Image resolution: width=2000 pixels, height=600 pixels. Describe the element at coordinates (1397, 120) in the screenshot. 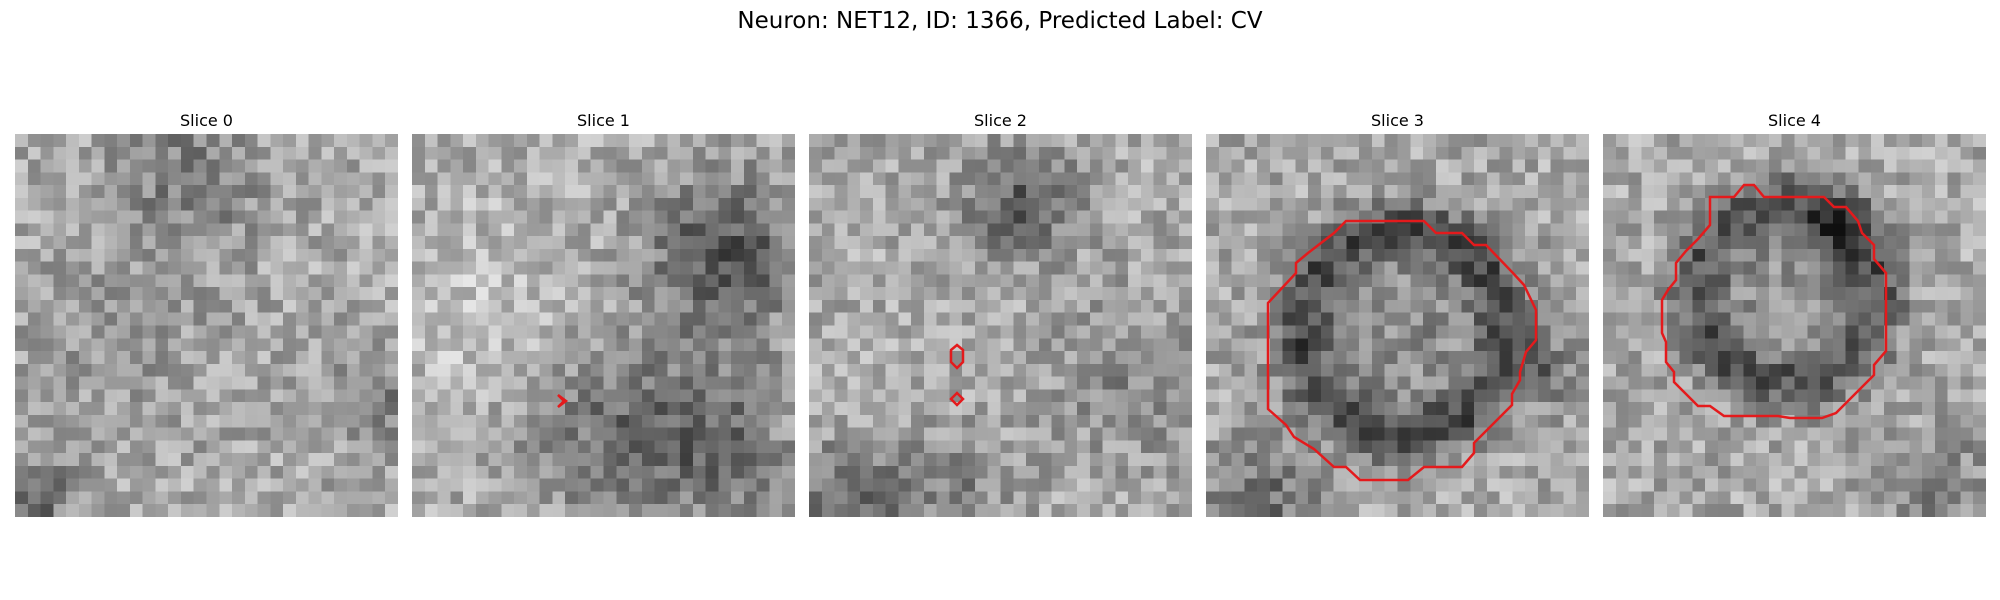

I see `slice-title: Slice 3` at that location.